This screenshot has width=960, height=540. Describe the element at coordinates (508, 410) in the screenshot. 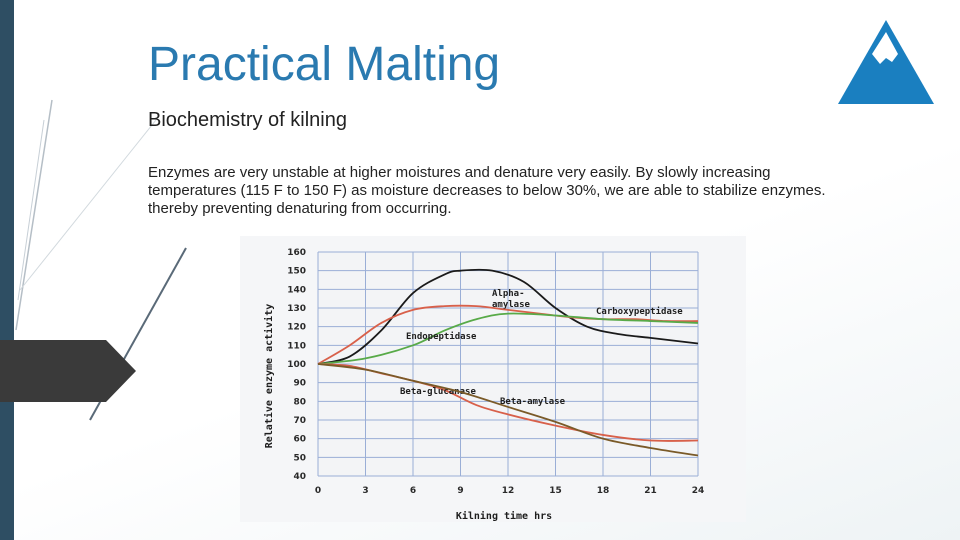

I see `series-line-beta-amylase` at that location.